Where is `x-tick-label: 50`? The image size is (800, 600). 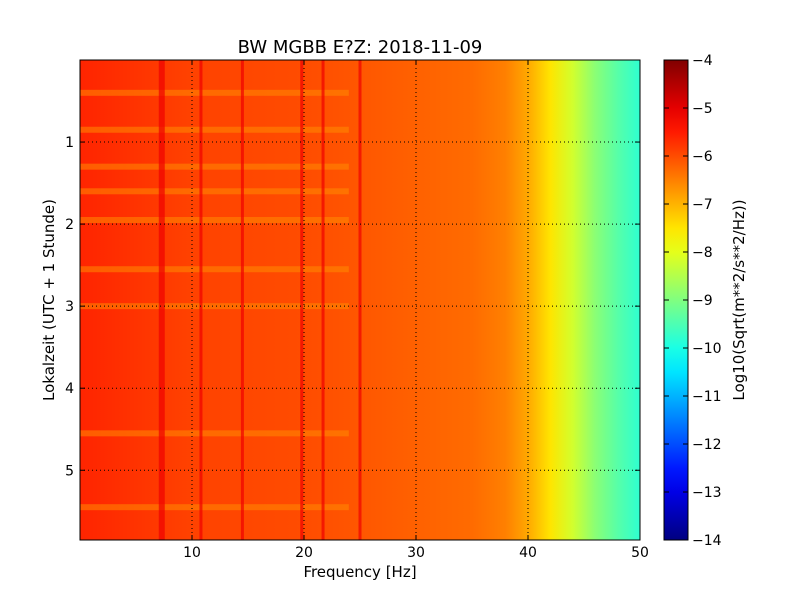
x-tick-label: 50 is located at coordinates (640, 553).